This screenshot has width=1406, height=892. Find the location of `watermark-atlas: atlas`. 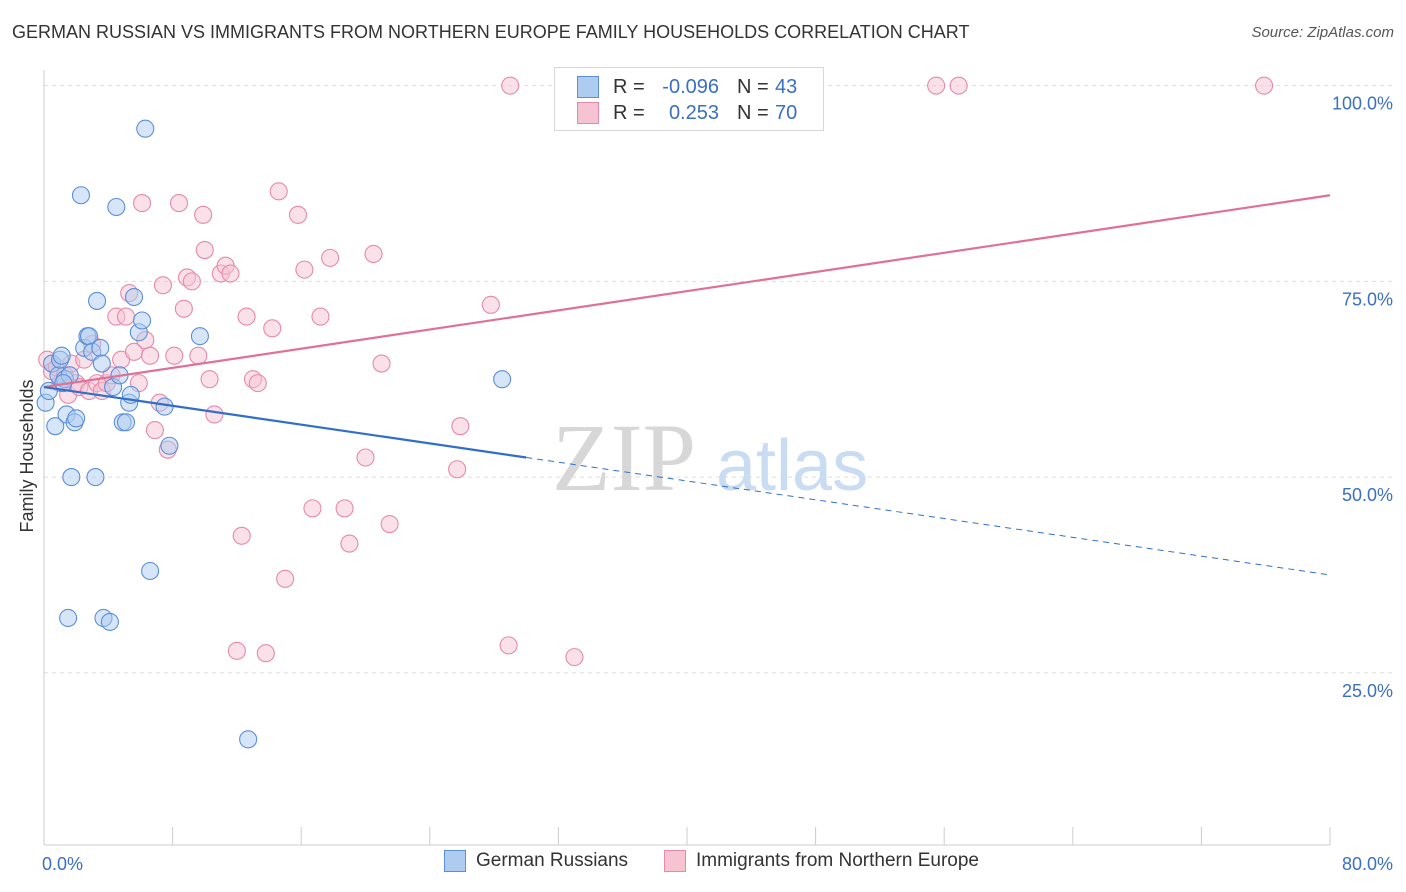

watermark-atlas: atlas is located at coordinates (792, 466).